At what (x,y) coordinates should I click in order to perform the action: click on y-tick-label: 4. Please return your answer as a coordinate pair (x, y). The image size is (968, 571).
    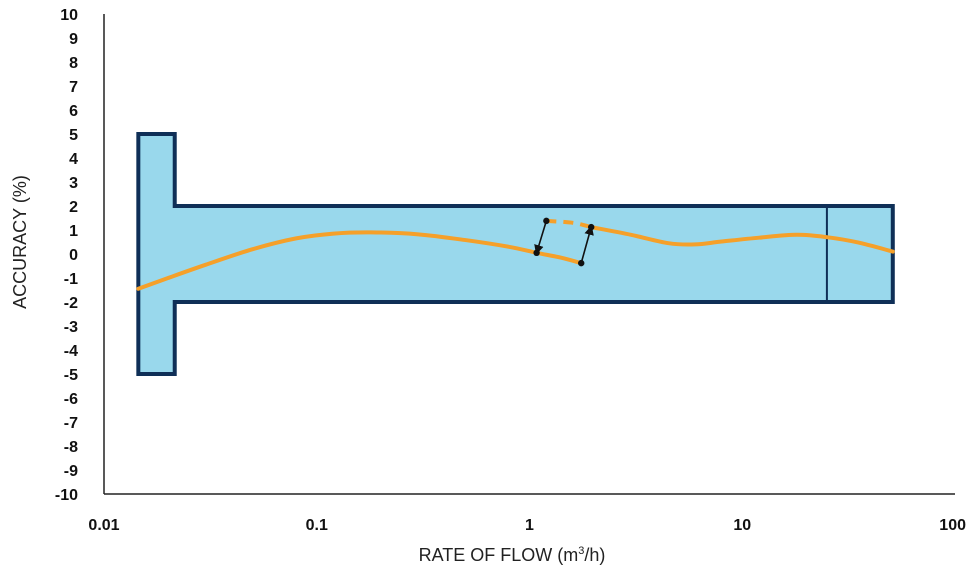
    Looking at the image, I should click on (73, 159).